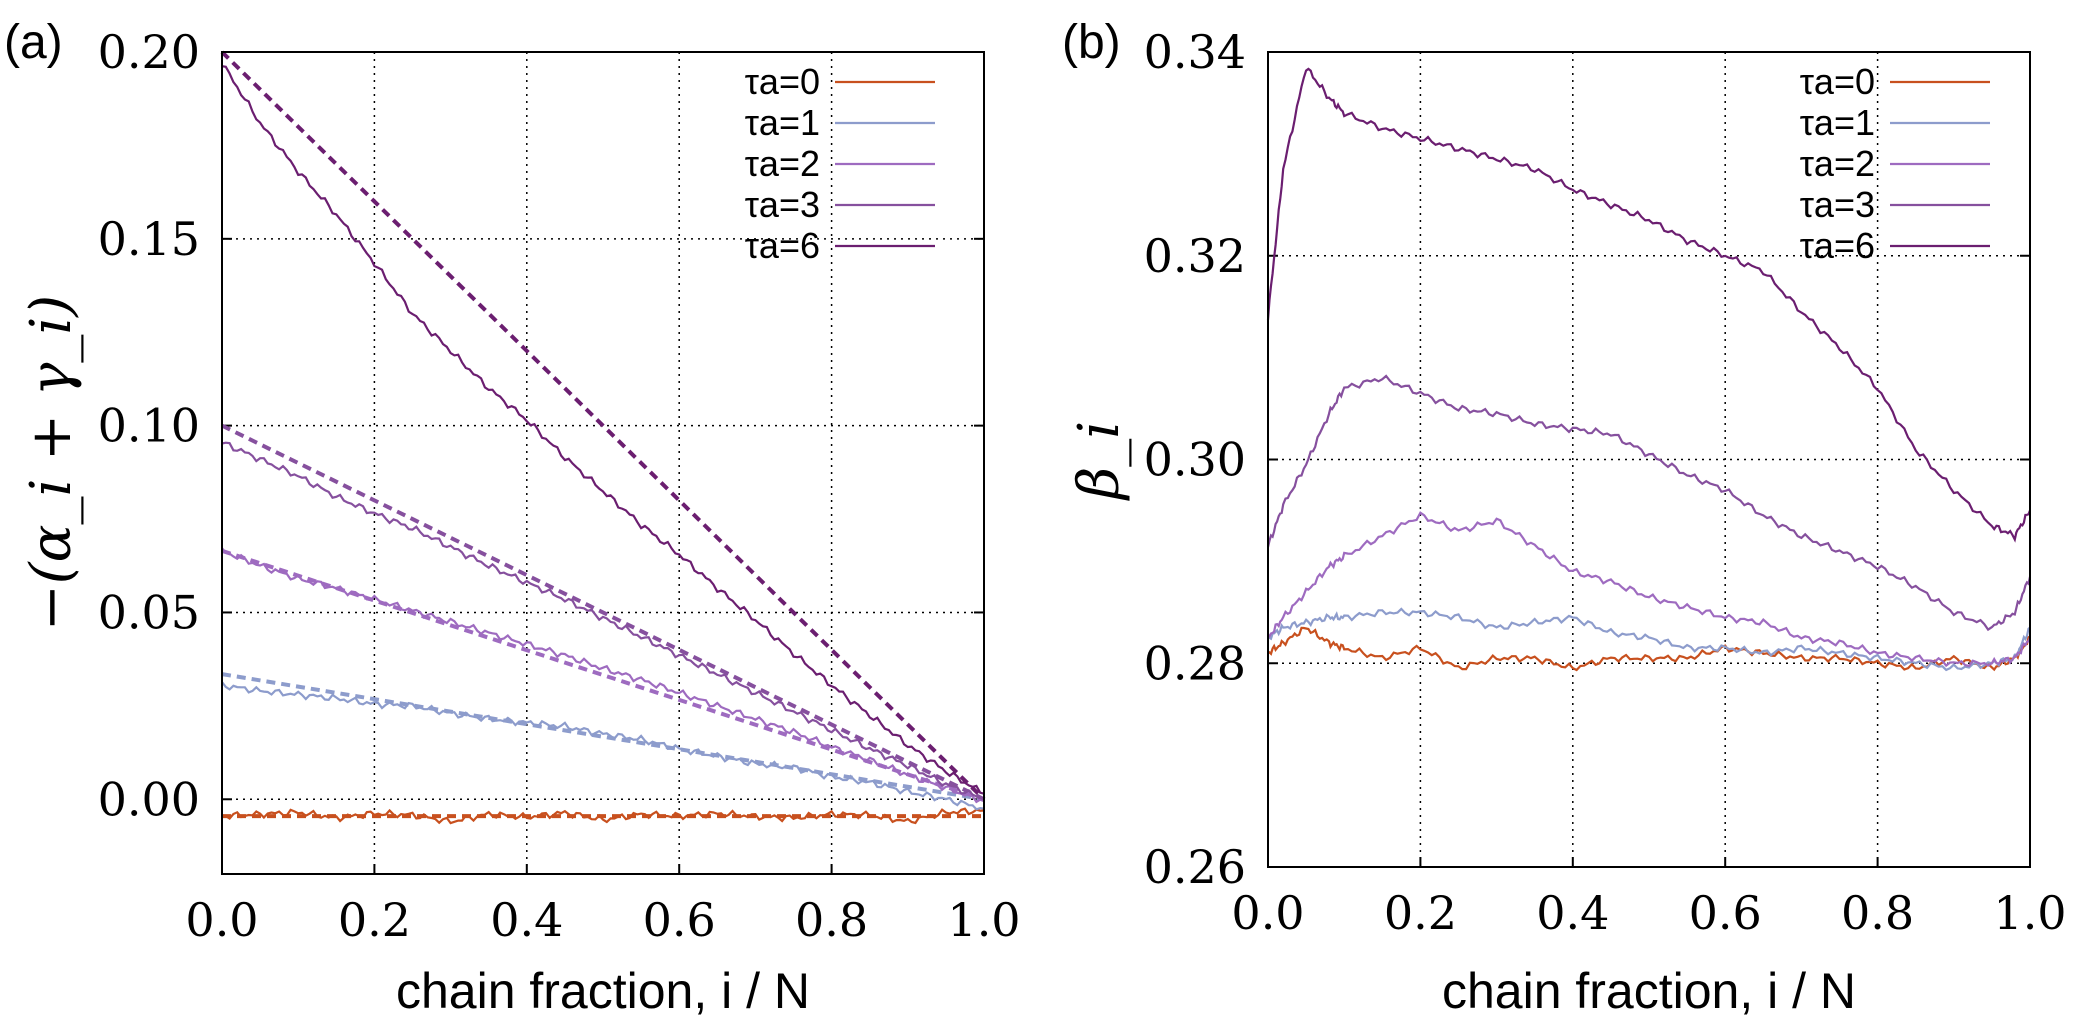  What do you see at coordinates (2029, 913) in the screenshot?
I see `panel-b-x-tick-label: 1.0` at bounding box center [2029, 913].